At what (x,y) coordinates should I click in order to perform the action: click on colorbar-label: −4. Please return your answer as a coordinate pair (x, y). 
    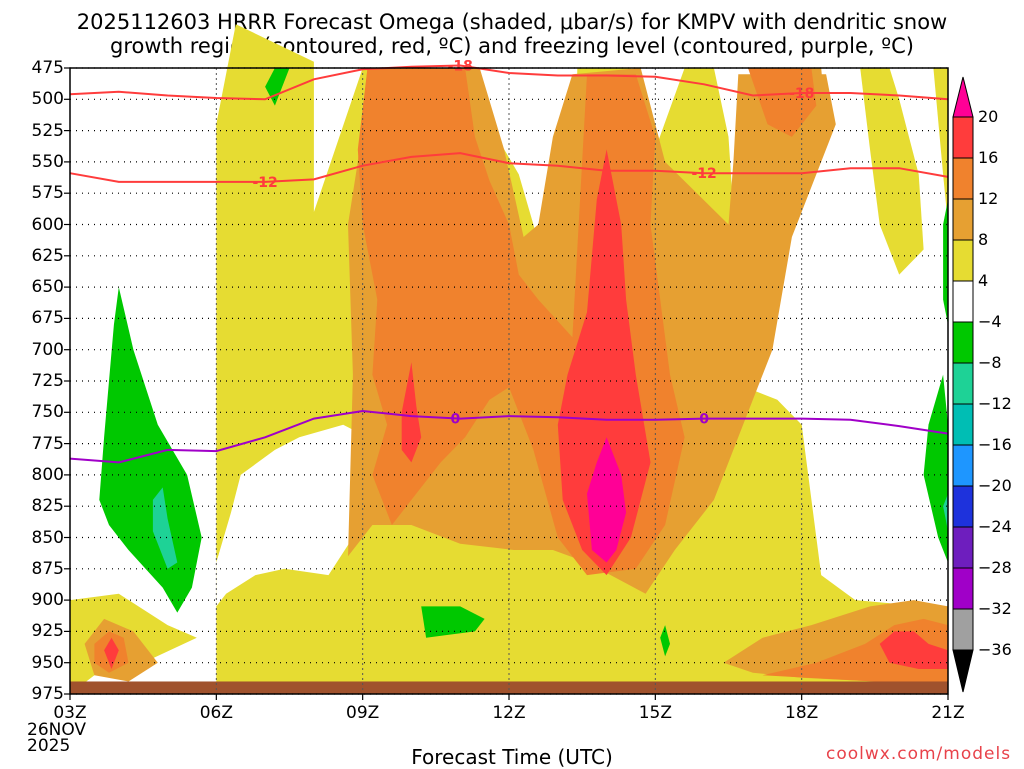
    Looking at the image, I should click on (990, 321).